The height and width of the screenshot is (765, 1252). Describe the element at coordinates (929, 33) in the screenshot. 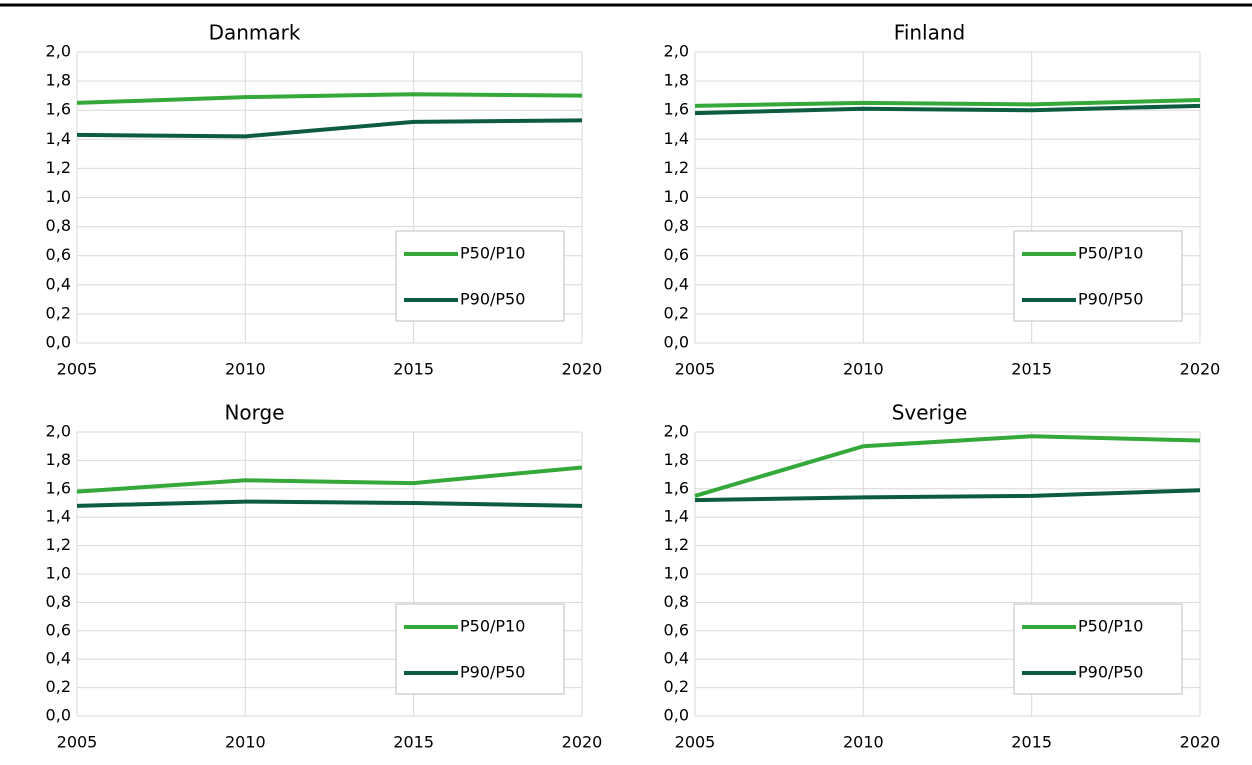

I see `chart-title: Finland` at that location.